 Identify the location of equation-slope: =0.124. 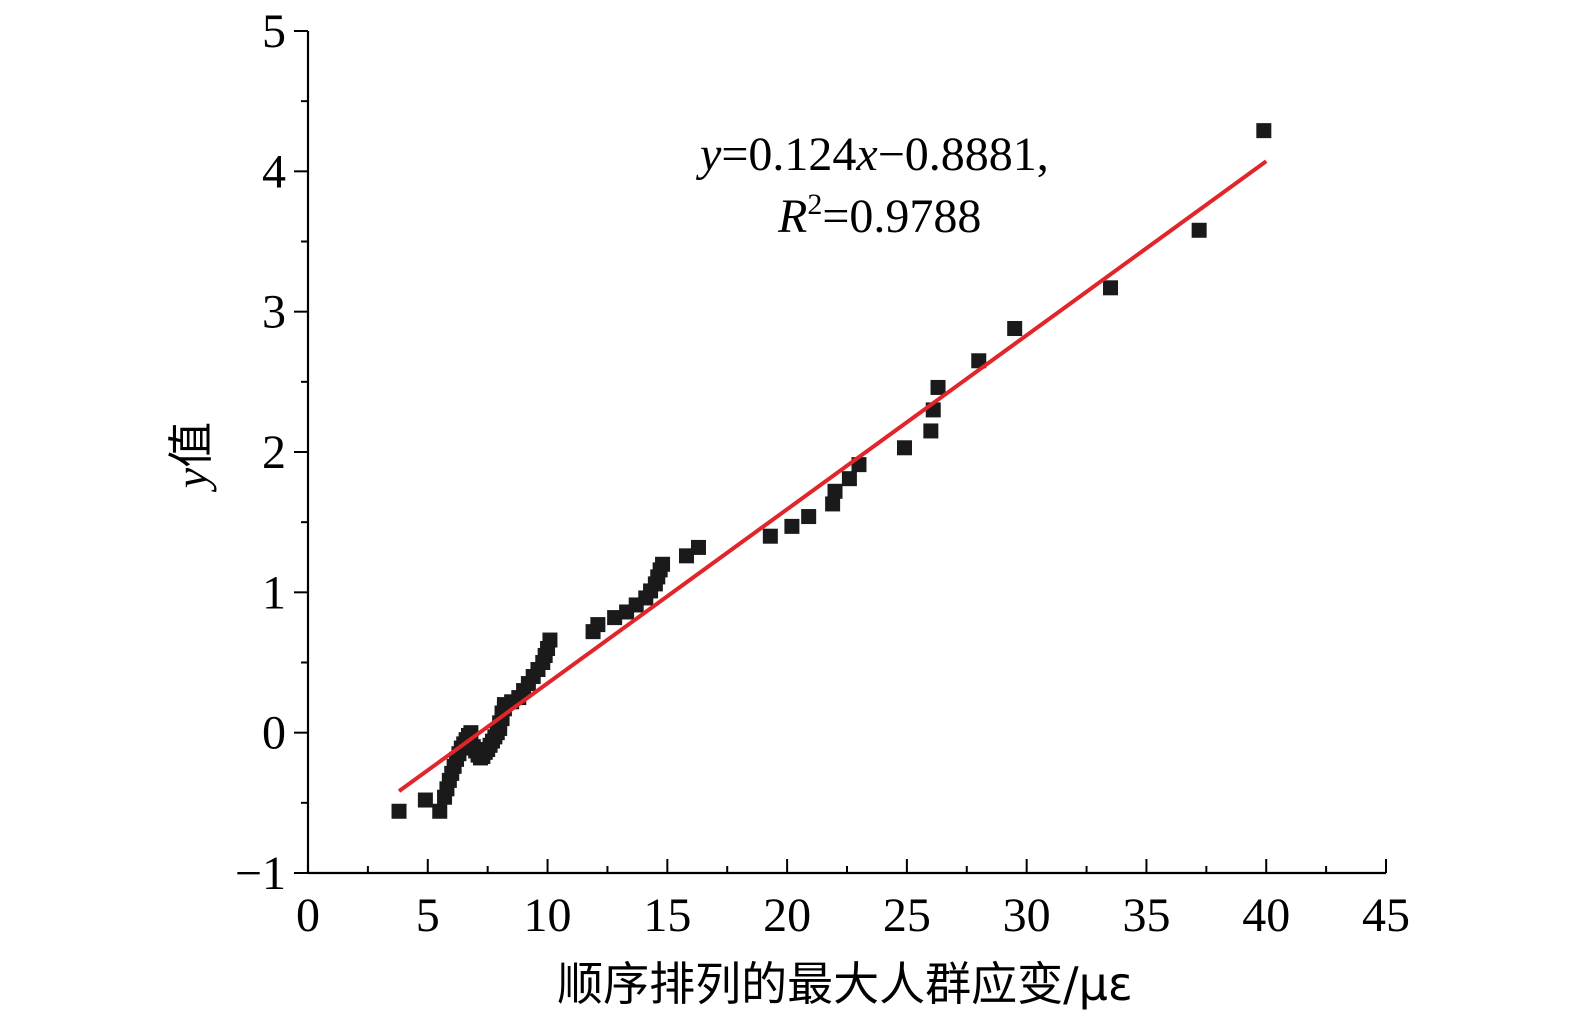
(788, 154).